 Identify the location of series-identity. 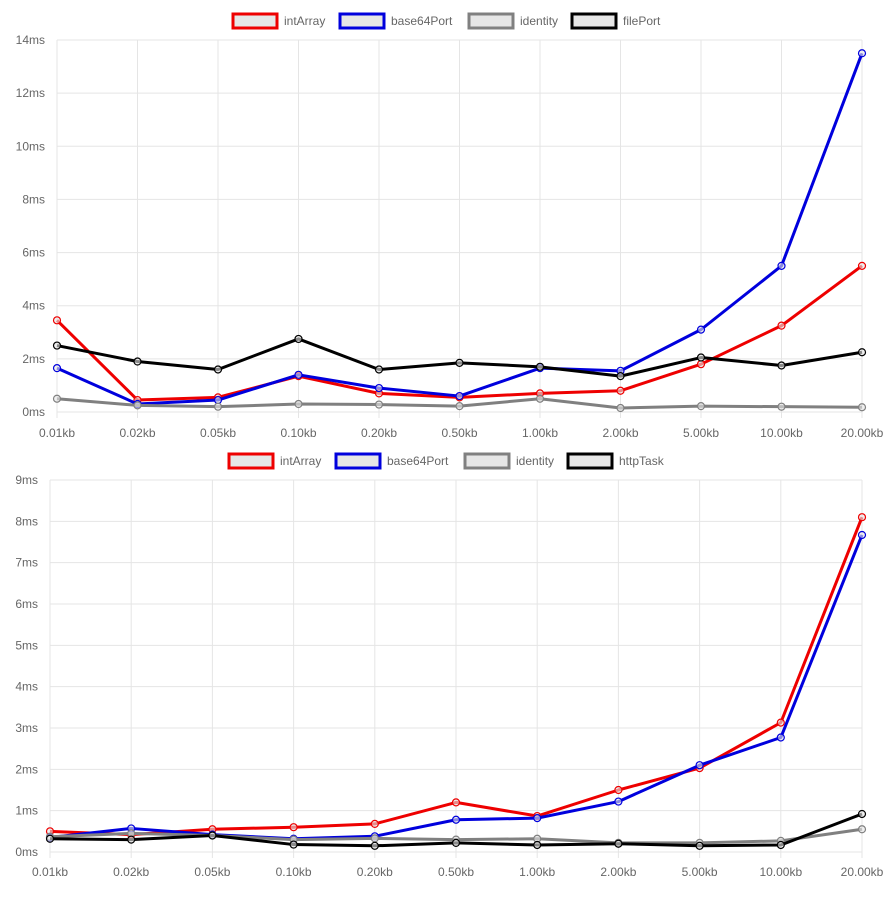
(459, 403).